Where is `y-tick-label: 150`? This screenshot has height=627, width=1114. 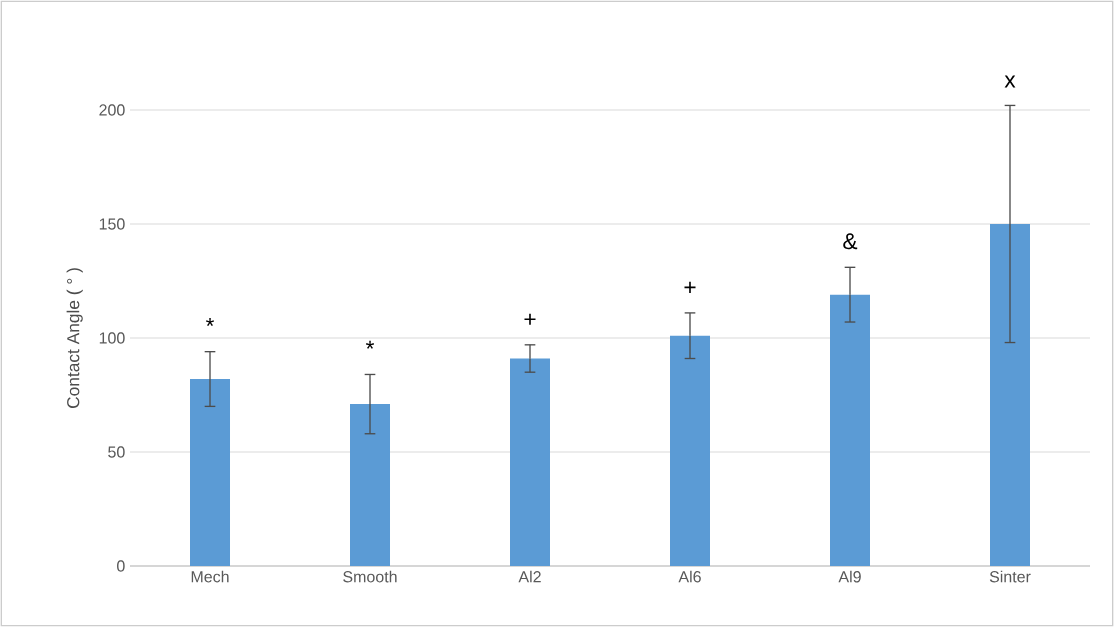
y-tick-label: 150 is located at coordinates (112, 224).